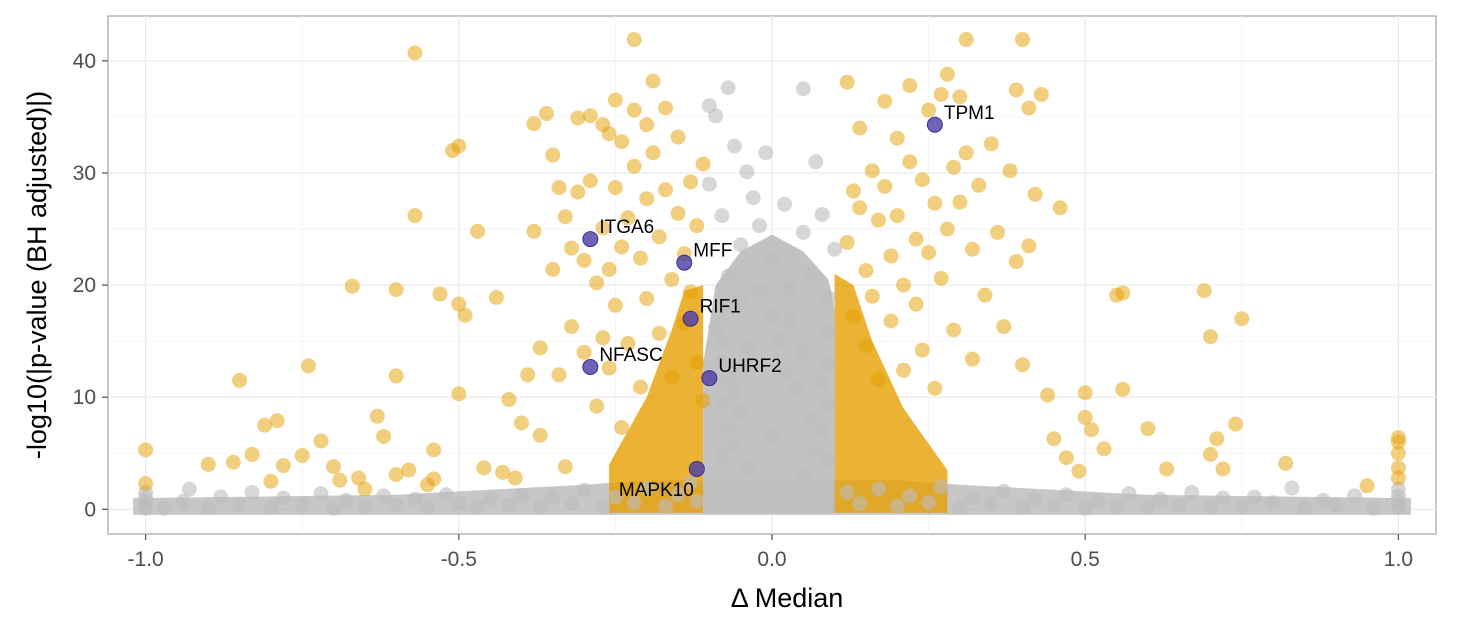 The image size is (1483, 625). What do you see at coordinates (37, 275) in the screenshot?
I see `y-axis-title: -log10(|p-value (BH adjusted)|)` at bounding box center [37, 275].